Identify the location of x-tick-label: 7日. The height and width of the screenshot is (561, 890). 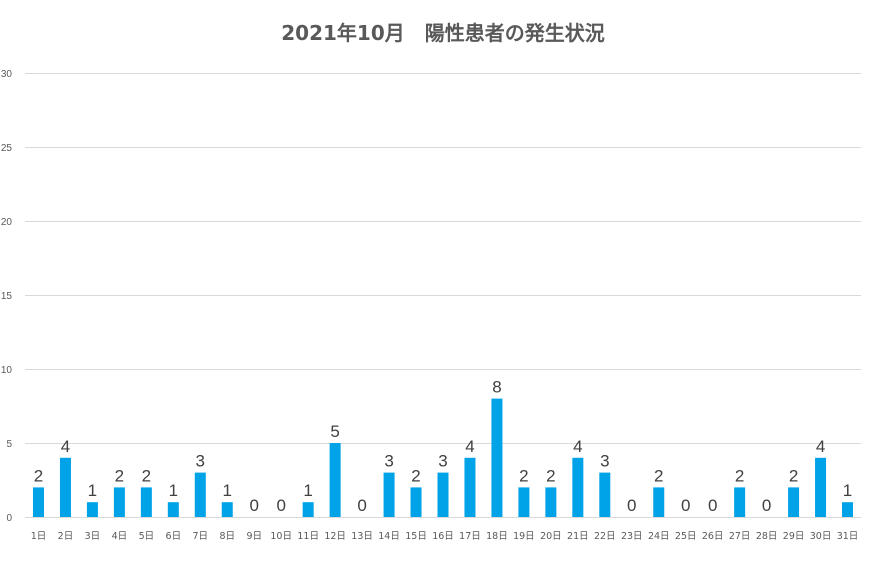
(201, 536).